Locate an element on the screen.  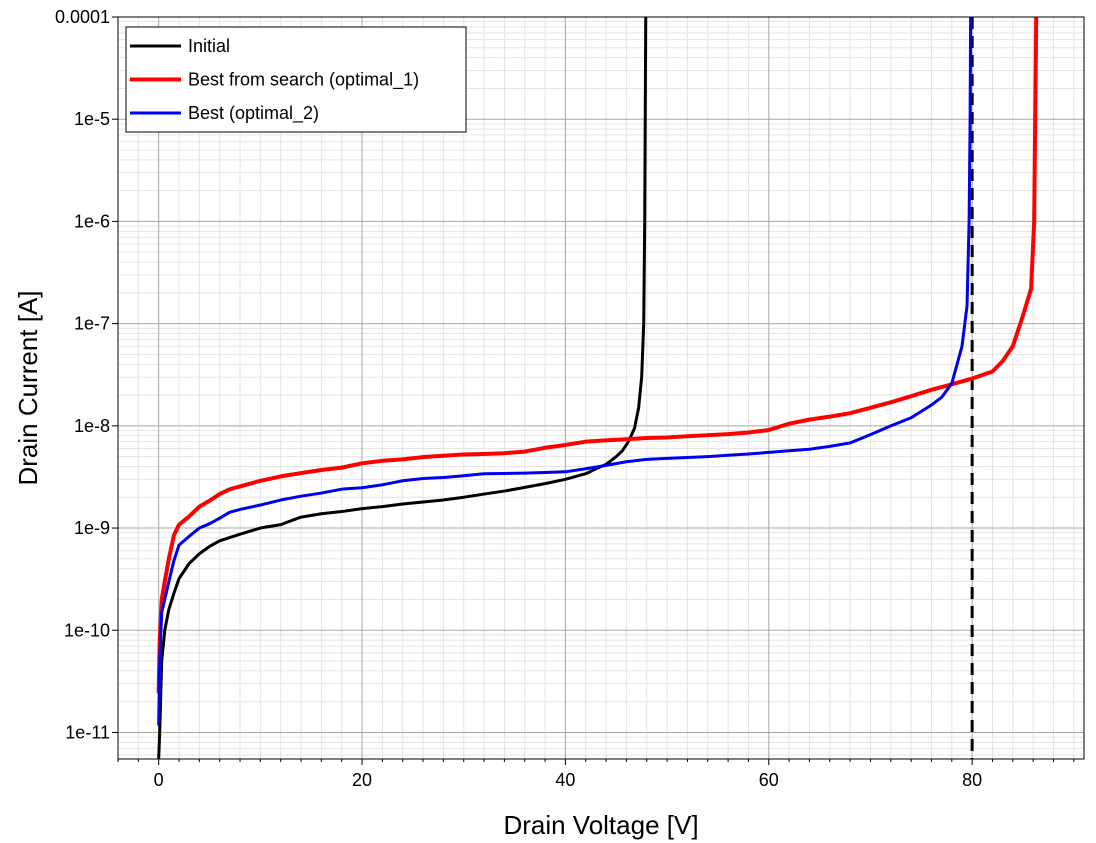
y-tick-label: 1e-11 is located at coordinates (87, 732).